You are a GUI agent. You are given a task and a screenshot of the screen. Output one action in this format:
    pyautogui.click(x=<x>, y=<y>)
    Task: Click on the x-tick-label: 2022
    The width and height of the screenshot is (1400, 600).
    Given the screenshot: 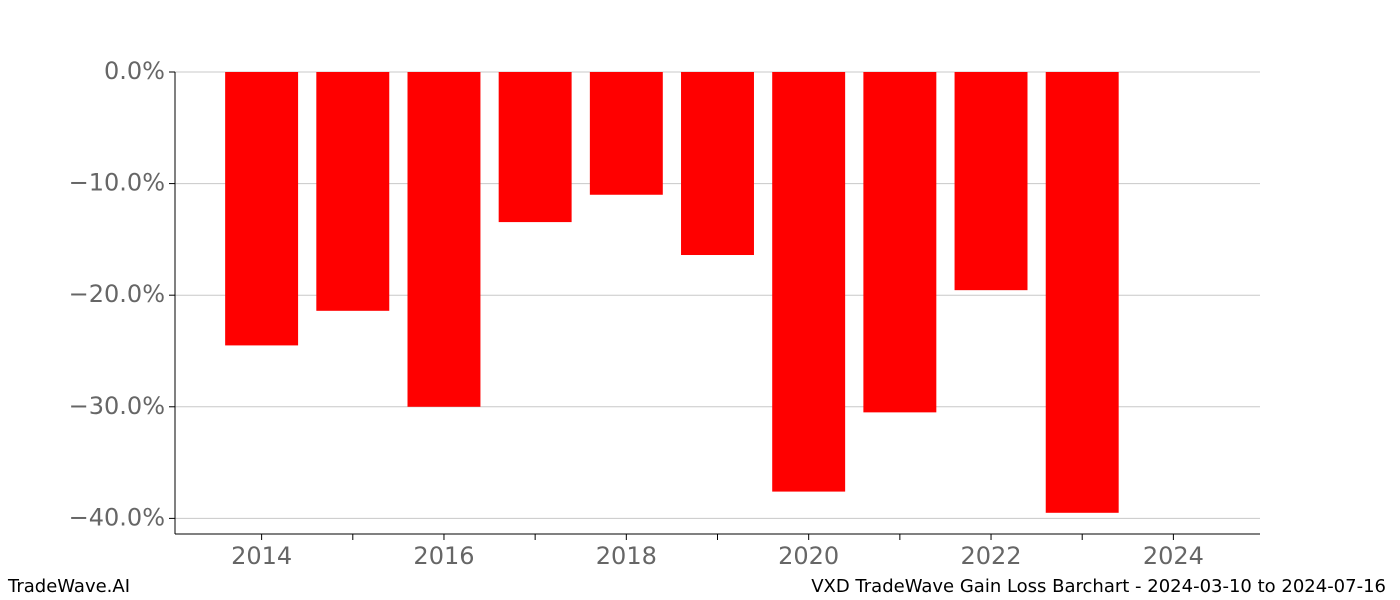 What is the action you would take?
    pyautogui.click(x=990, y=556)
    